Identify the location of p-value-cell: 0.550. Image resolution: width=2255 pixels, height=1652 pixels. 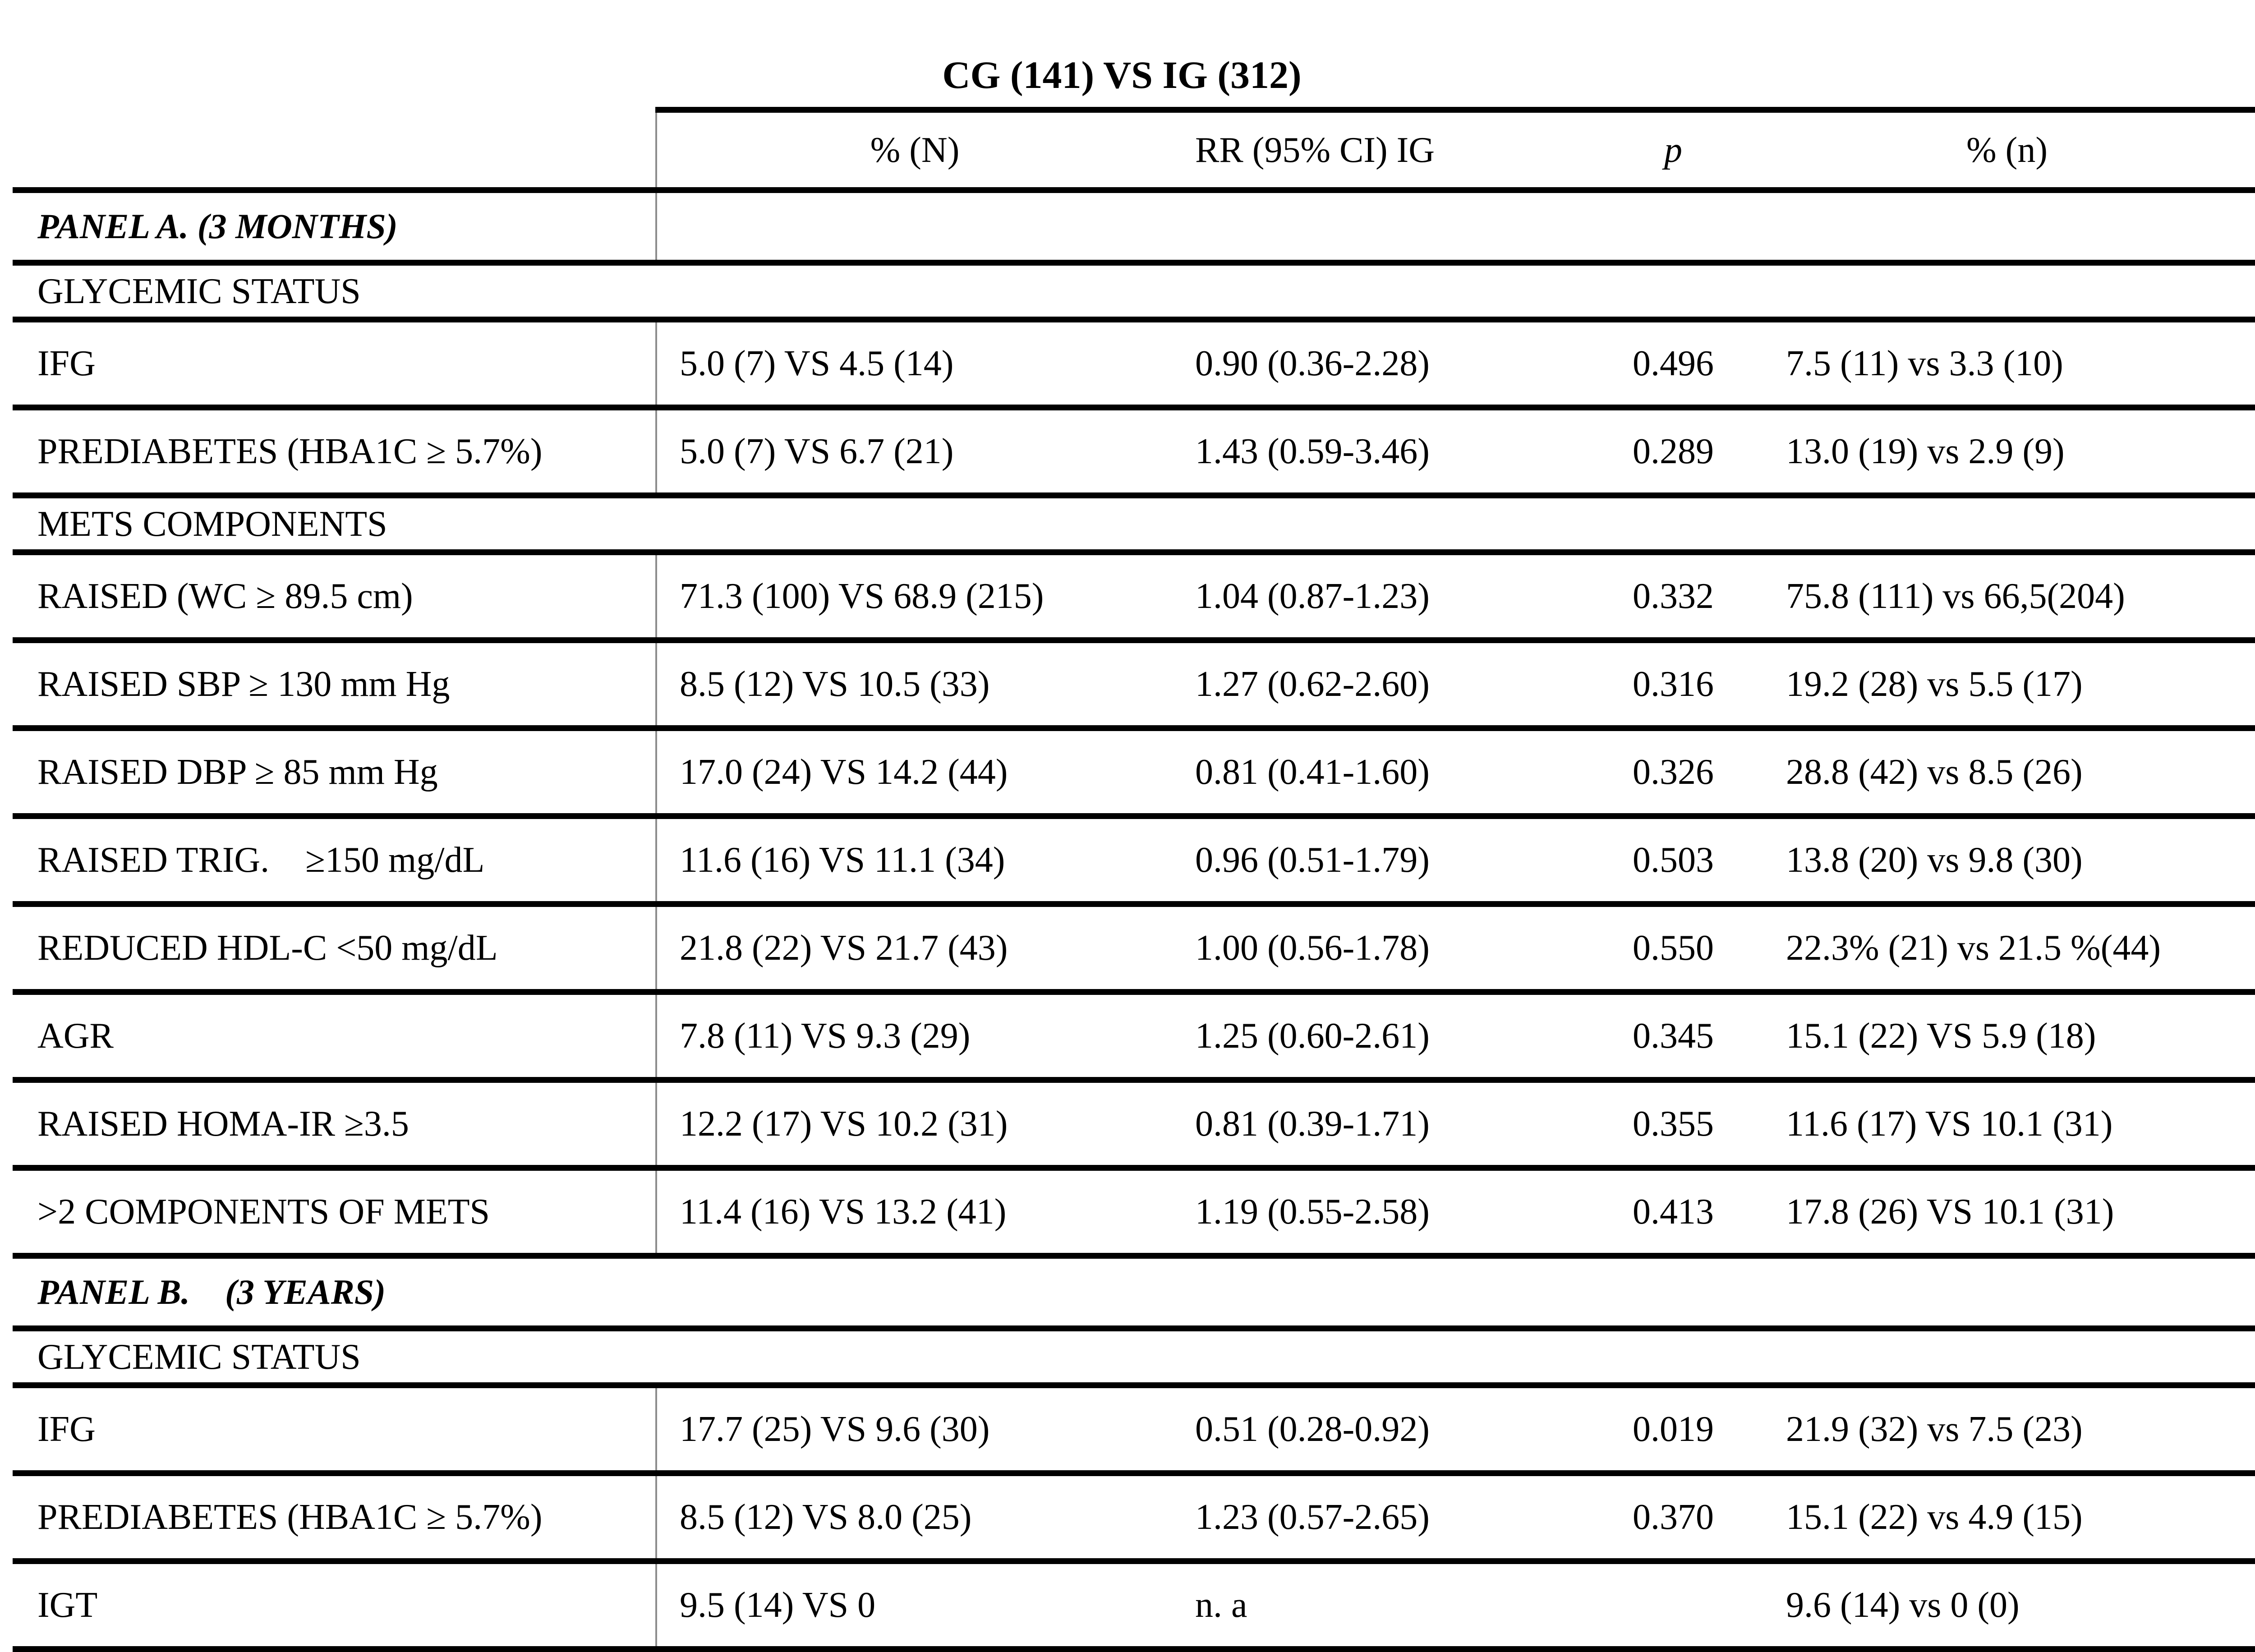
(1673, 949).